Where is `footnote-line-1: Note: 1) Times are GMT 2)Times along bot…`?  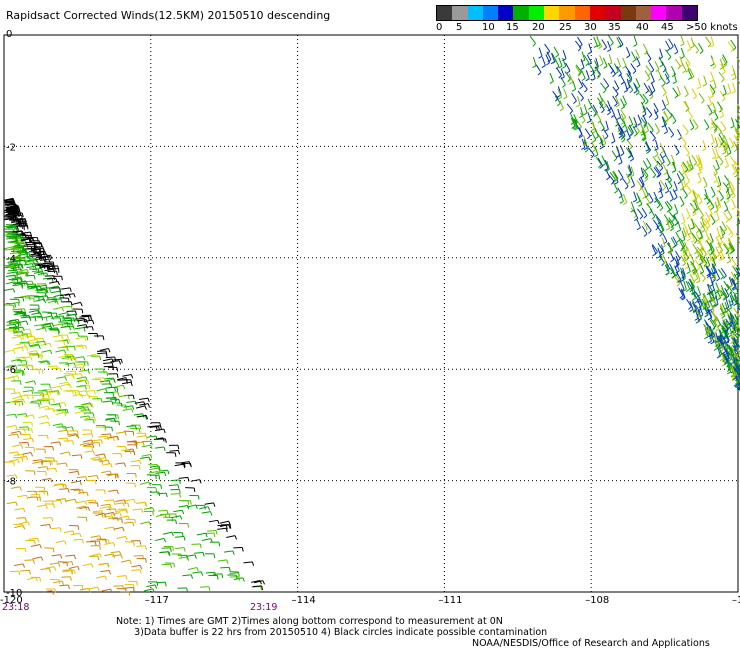 footnote-line-1: Note: 1) Times are GMT 2)Times along bot… is located at coordinates (309, 621).